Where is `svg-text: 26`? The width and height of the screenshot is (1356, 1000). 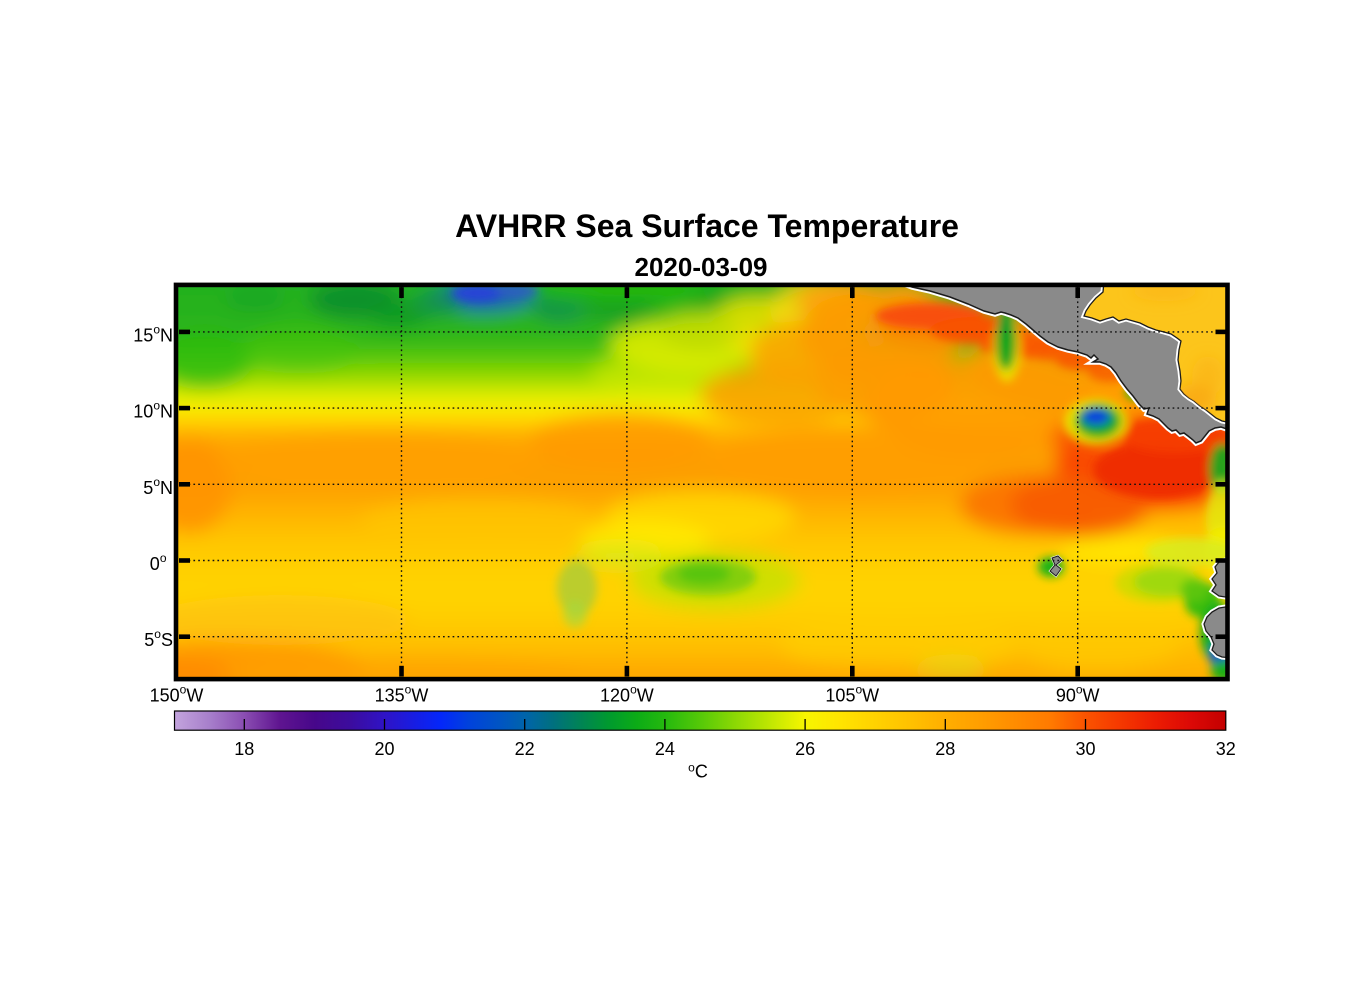
svg-text: 26 is located at coordinates (805, 749).